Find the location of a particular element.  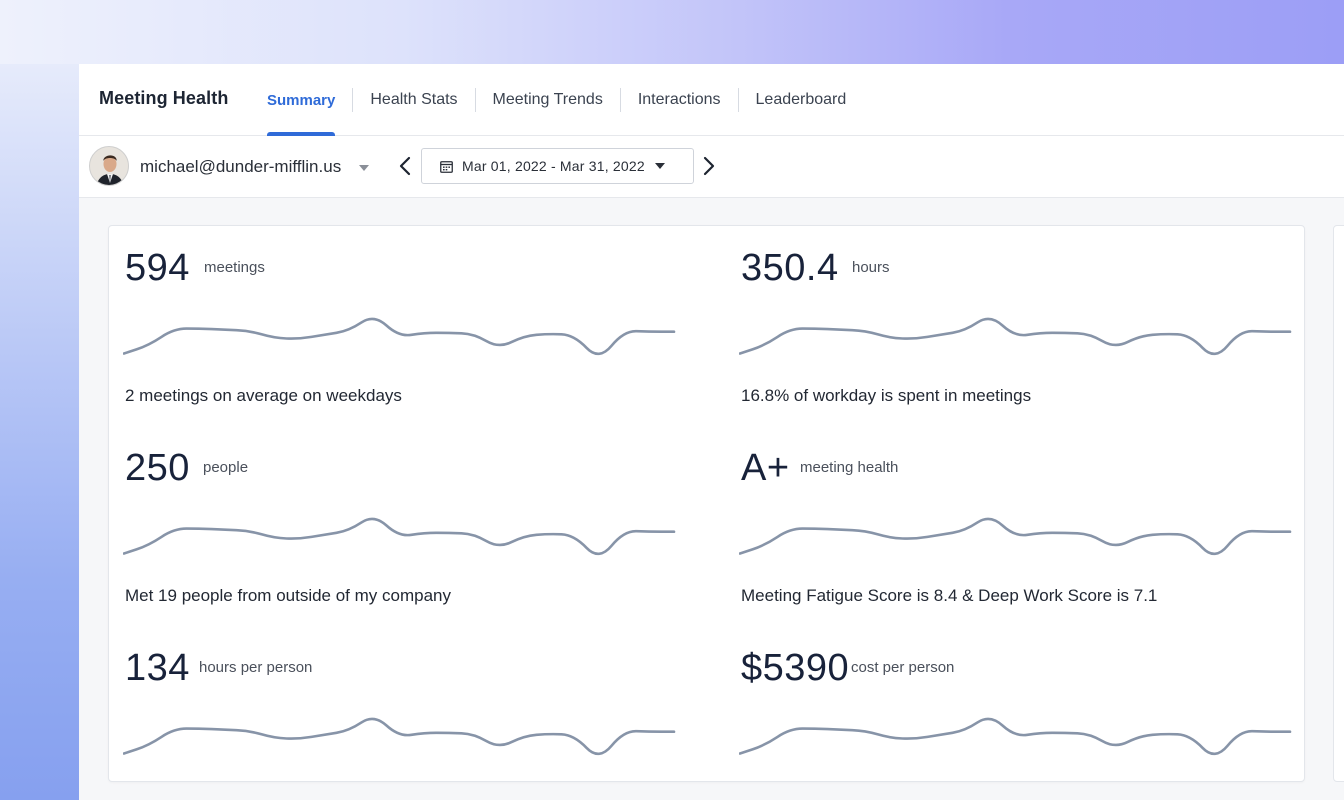

metric-unit: meetings is located at coordinates (234, 267).